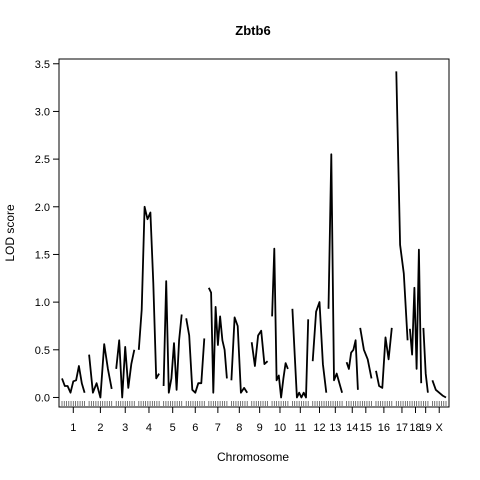 Image resolution: width=480 pixels, height=480 pixels. Describe the element at coordinates (402, 428) in the screenshot. I see `x-tick-label: 17` at that location.